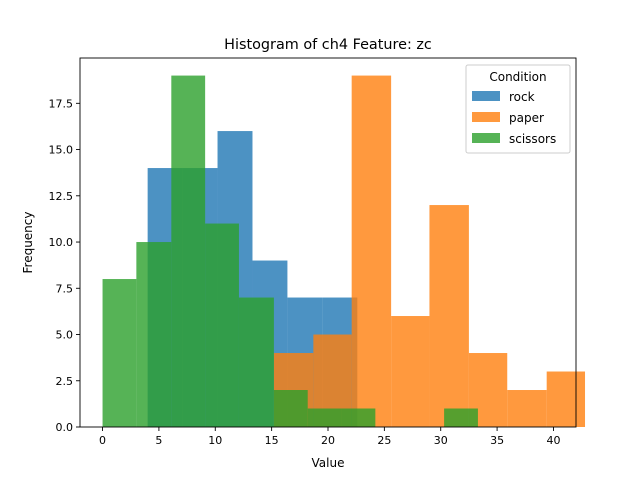 The height and width of the screenshot is (484, 640). Describe the element at coordinates (65, 288) in the screenshot. I see `y-tick-label: 7.5` at that location.